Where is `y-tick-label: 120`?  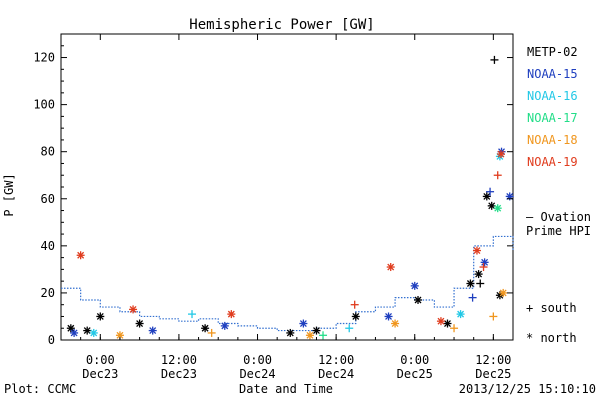
y-tick-label: 120 is located at coordinates (44, 58).